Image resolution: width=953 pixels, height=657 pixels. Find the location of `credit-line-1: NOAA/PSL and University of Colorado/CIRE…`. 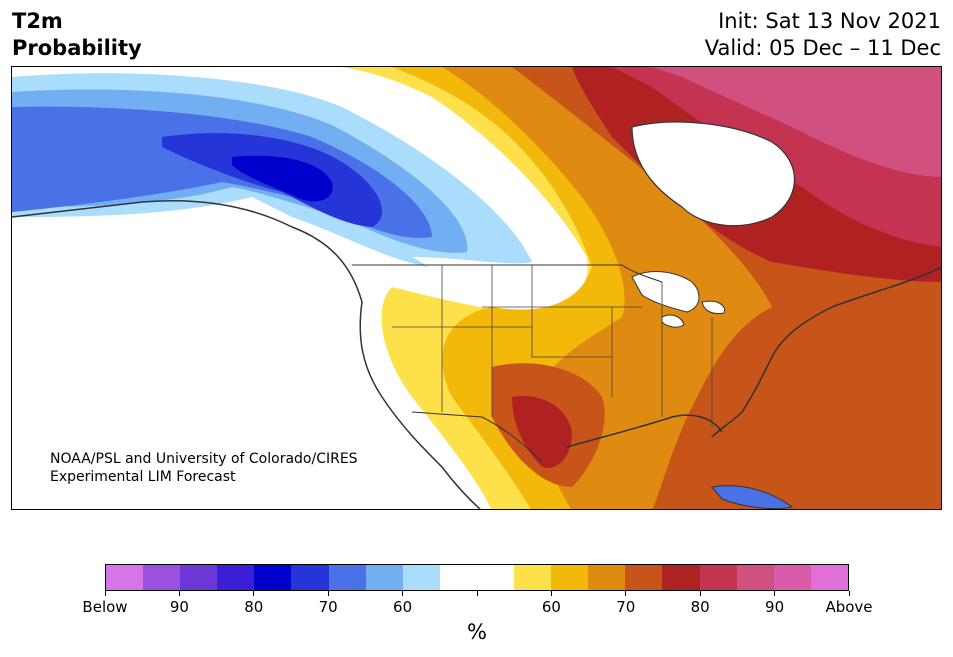

credit-line-1: NOAA/PSL and University of Colorado/CIRE… is located at coordinates (204, 459).